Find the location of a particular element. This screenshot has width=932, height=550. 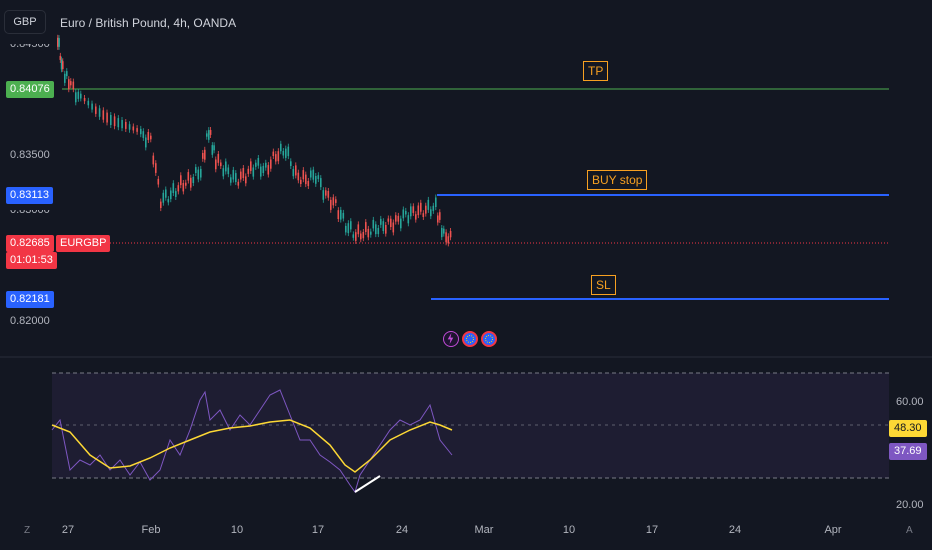

timezone-button: Z is located at coordinates (27, 530).